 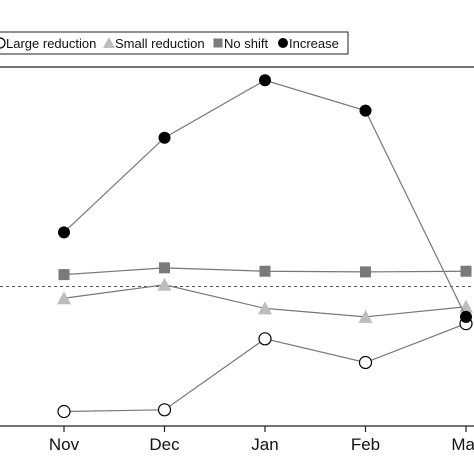 I want to click on x-axis: Nov Dec Jan Feb Mar, so click(x=261, y=440).